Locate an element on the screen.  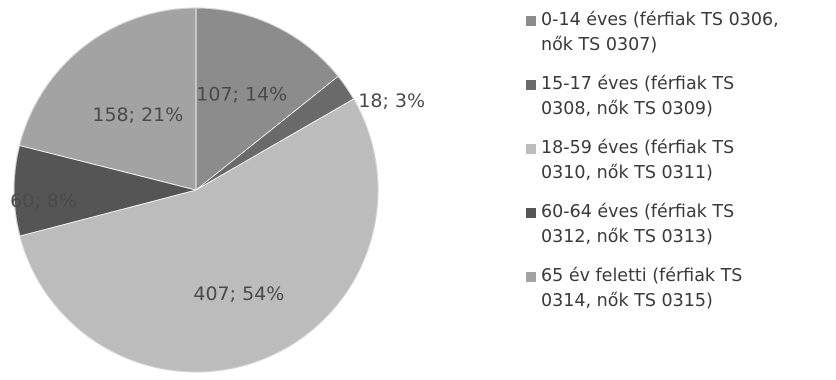
legend-label-line2: 0312, nők TS 0313) is located at coordinates (627, 237).